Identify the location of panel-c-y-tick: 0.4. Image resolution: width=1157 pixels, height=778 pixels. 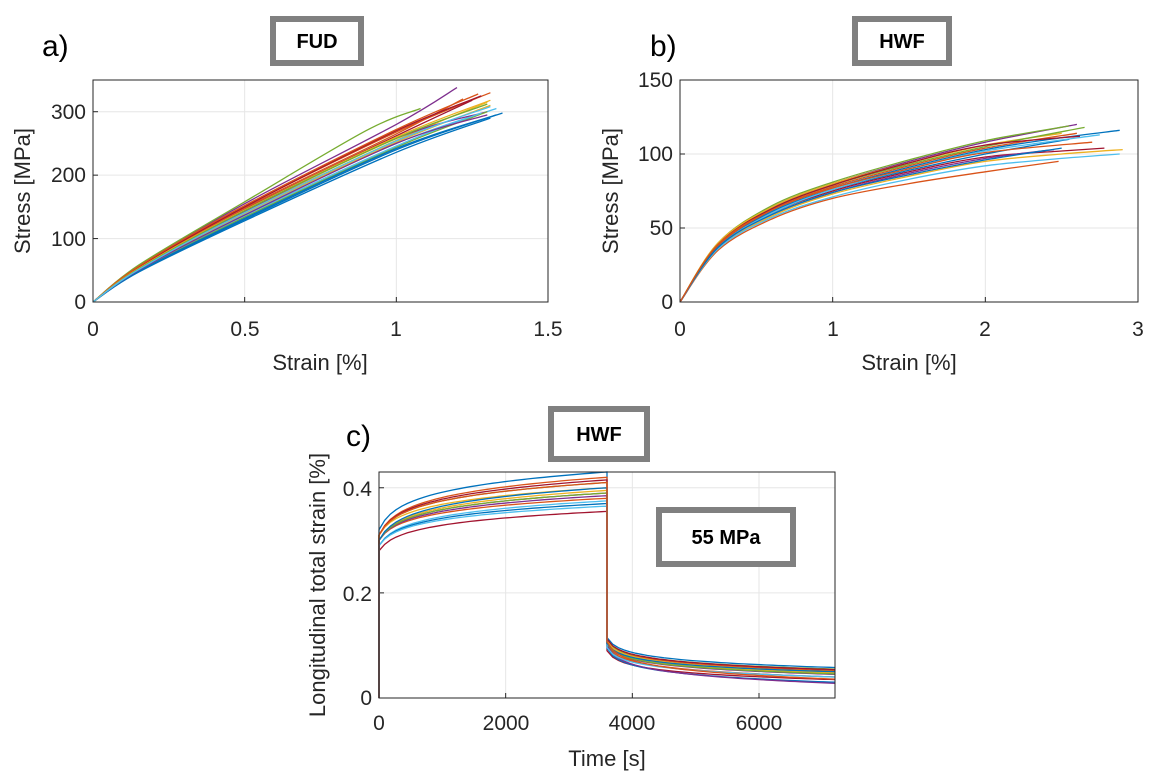
(358, 489).